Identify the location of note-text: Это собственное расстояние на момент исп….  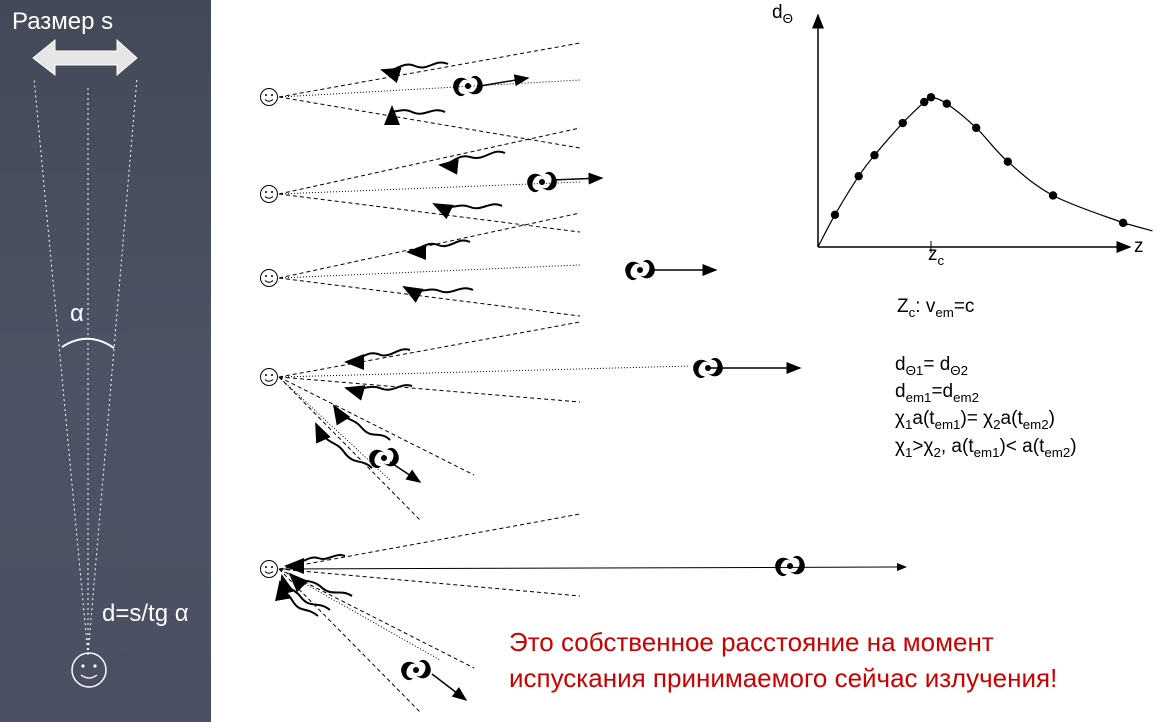
(783, 660).